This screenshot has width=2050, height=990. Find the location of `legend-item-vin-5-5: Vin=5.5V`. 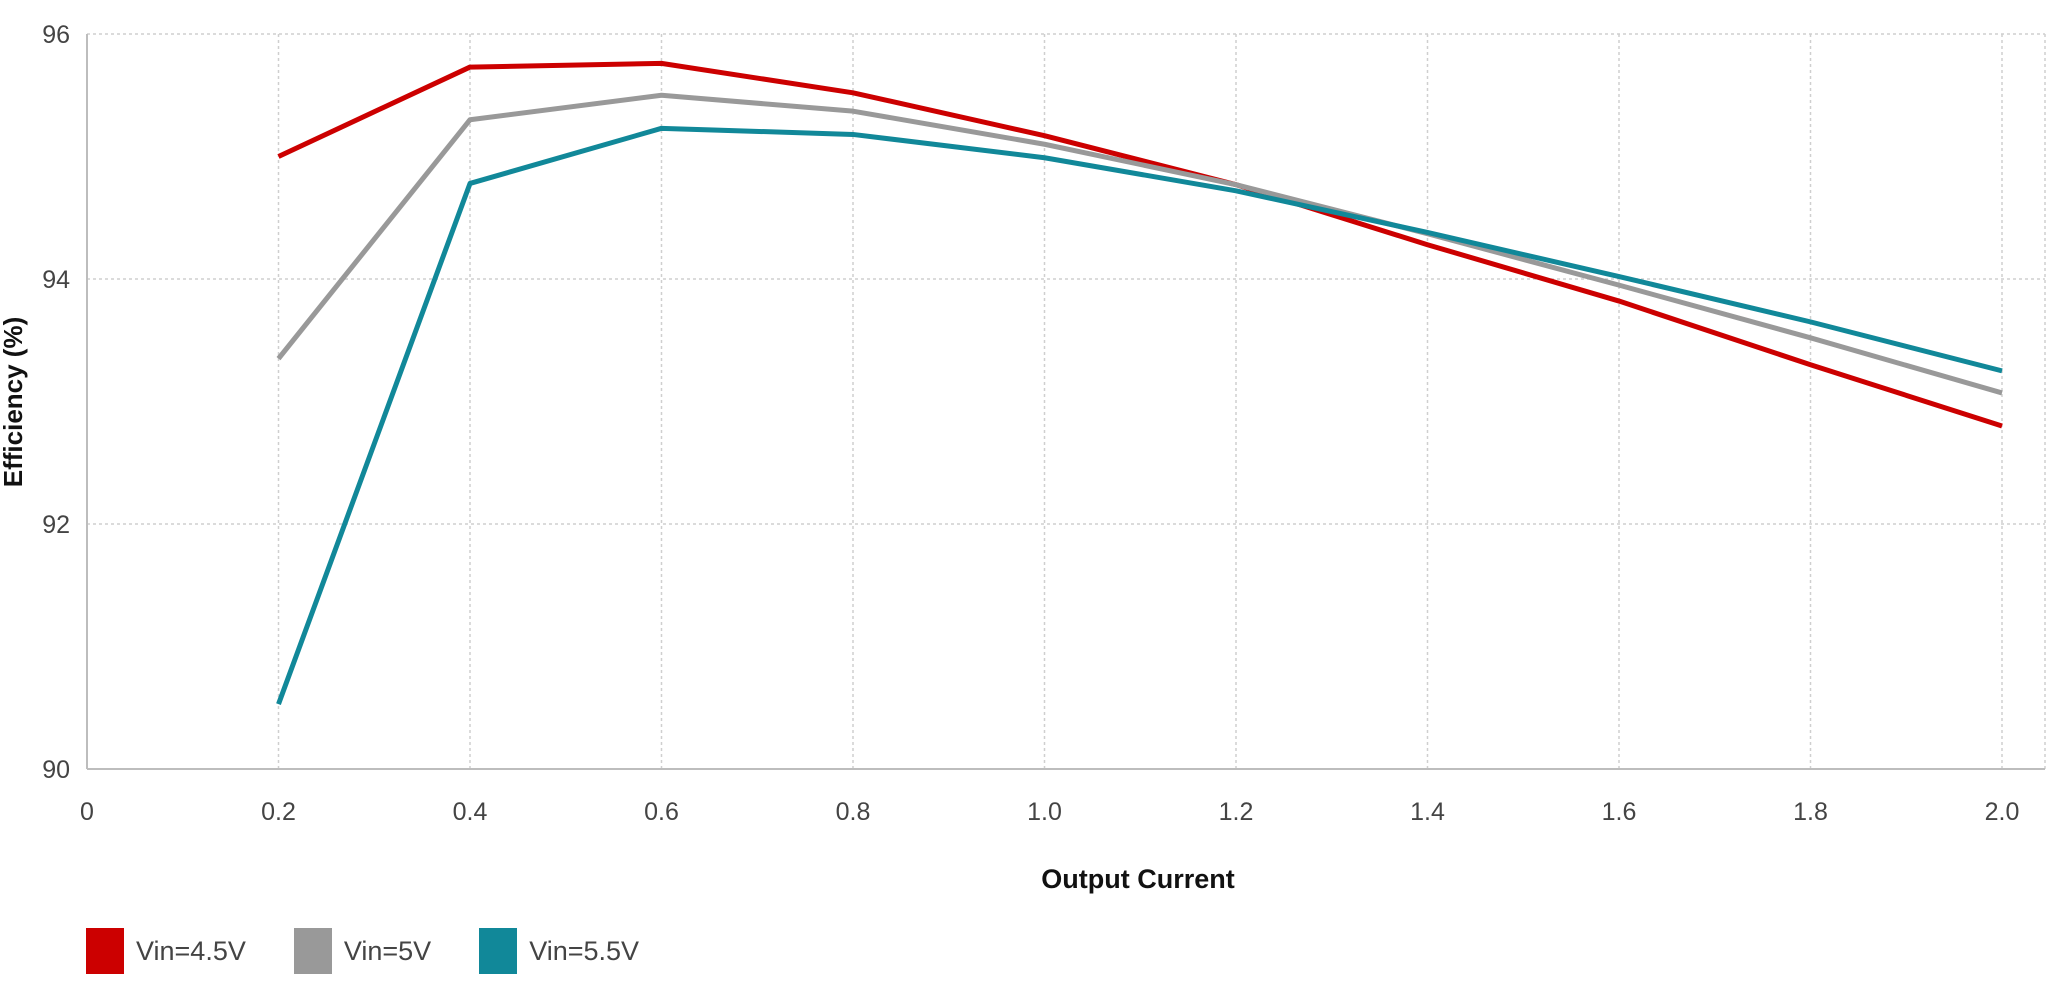

legend-item-vin-5-5: Vin=5.5V is located at coordinates (559, 951).